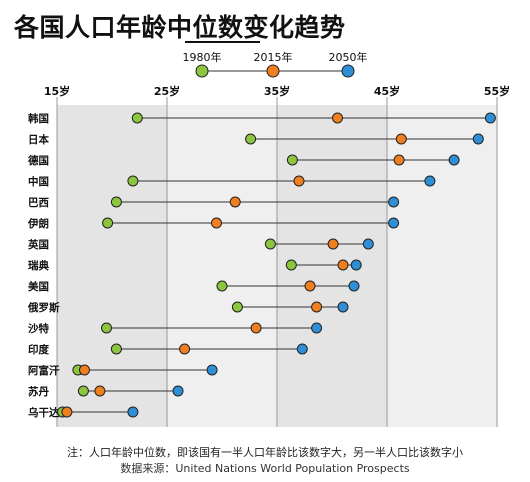 The image size is (530, 482). I want to click on country-label: 美国, so click(38, 286).